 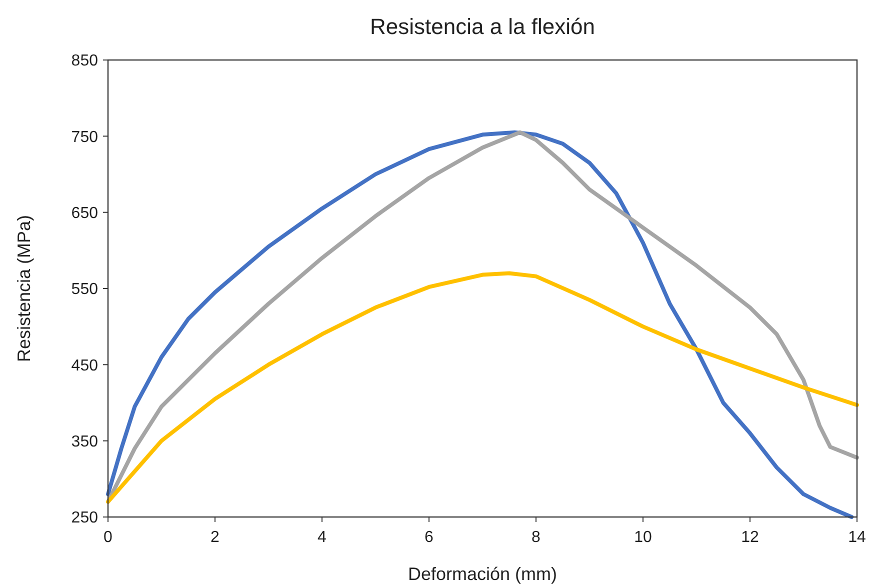 What do you see at coordinates (483, 26) in the screenshot?
I see `chart-title: Resistencia a la flexión` at bounding box center [483, 26].